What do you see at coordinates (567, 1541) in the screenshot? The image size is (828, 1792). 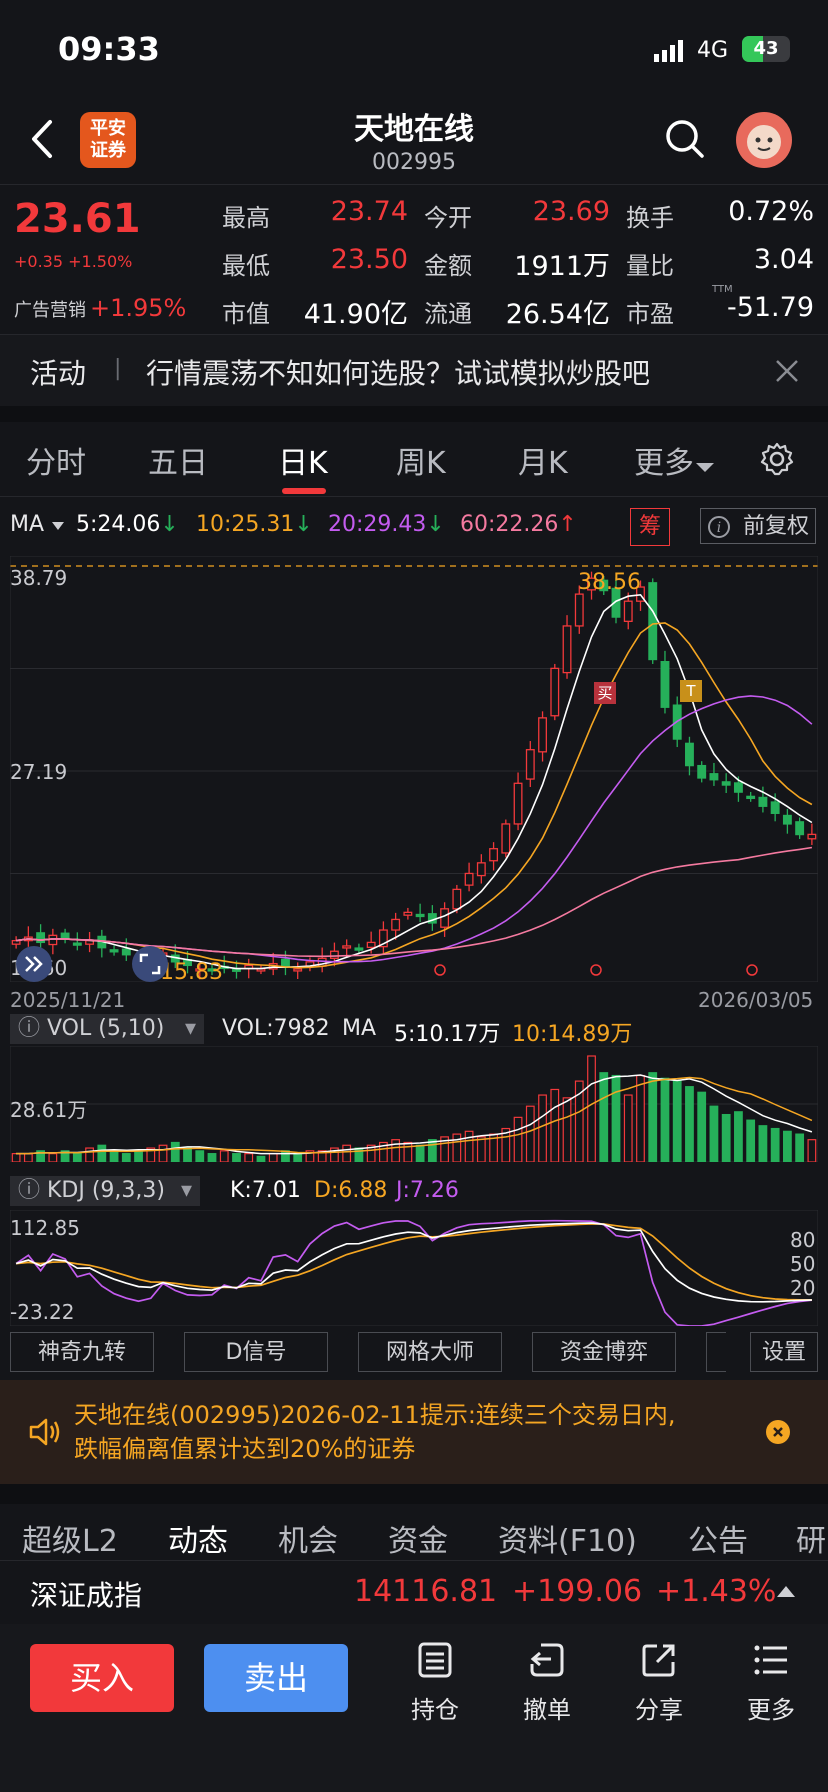 I see `subtab-f10: 资料(F10)` at bounding box center [567, 1541].